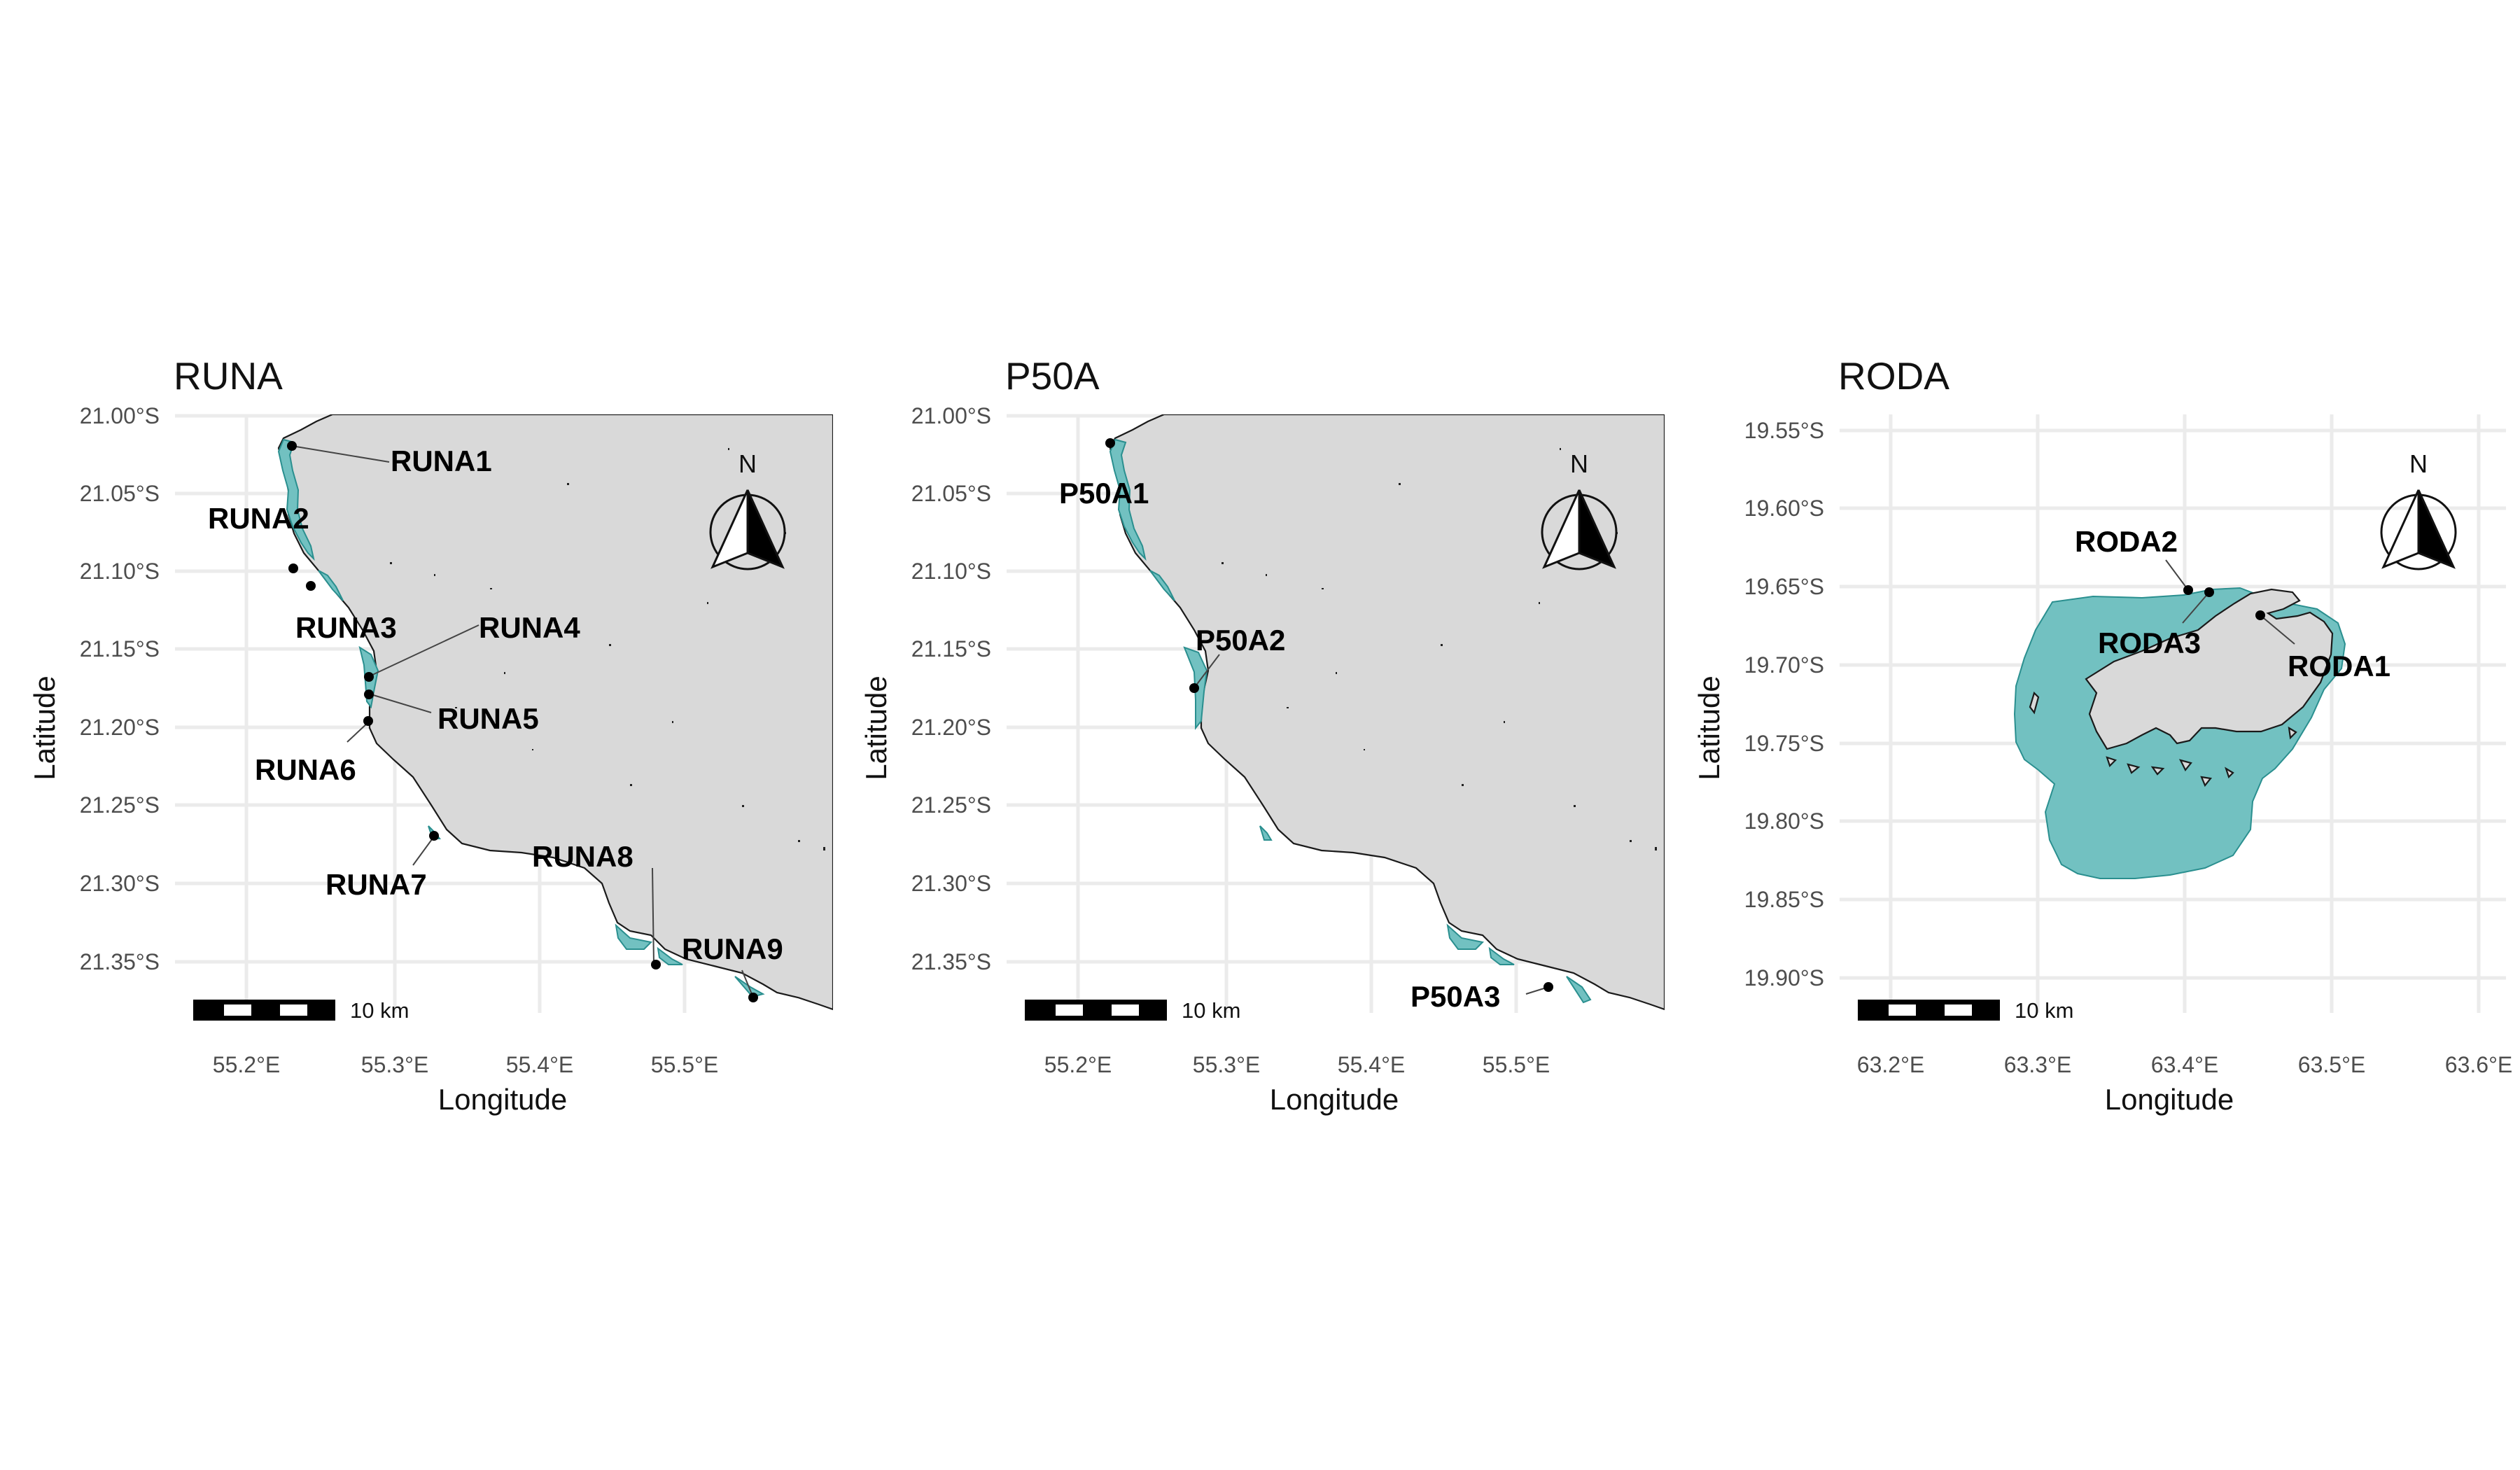  What do you see at coordinates (1784, 899) in the screenshot?
I see `y-tick-label: 19.85°S` at bounding box center [1784, 899].